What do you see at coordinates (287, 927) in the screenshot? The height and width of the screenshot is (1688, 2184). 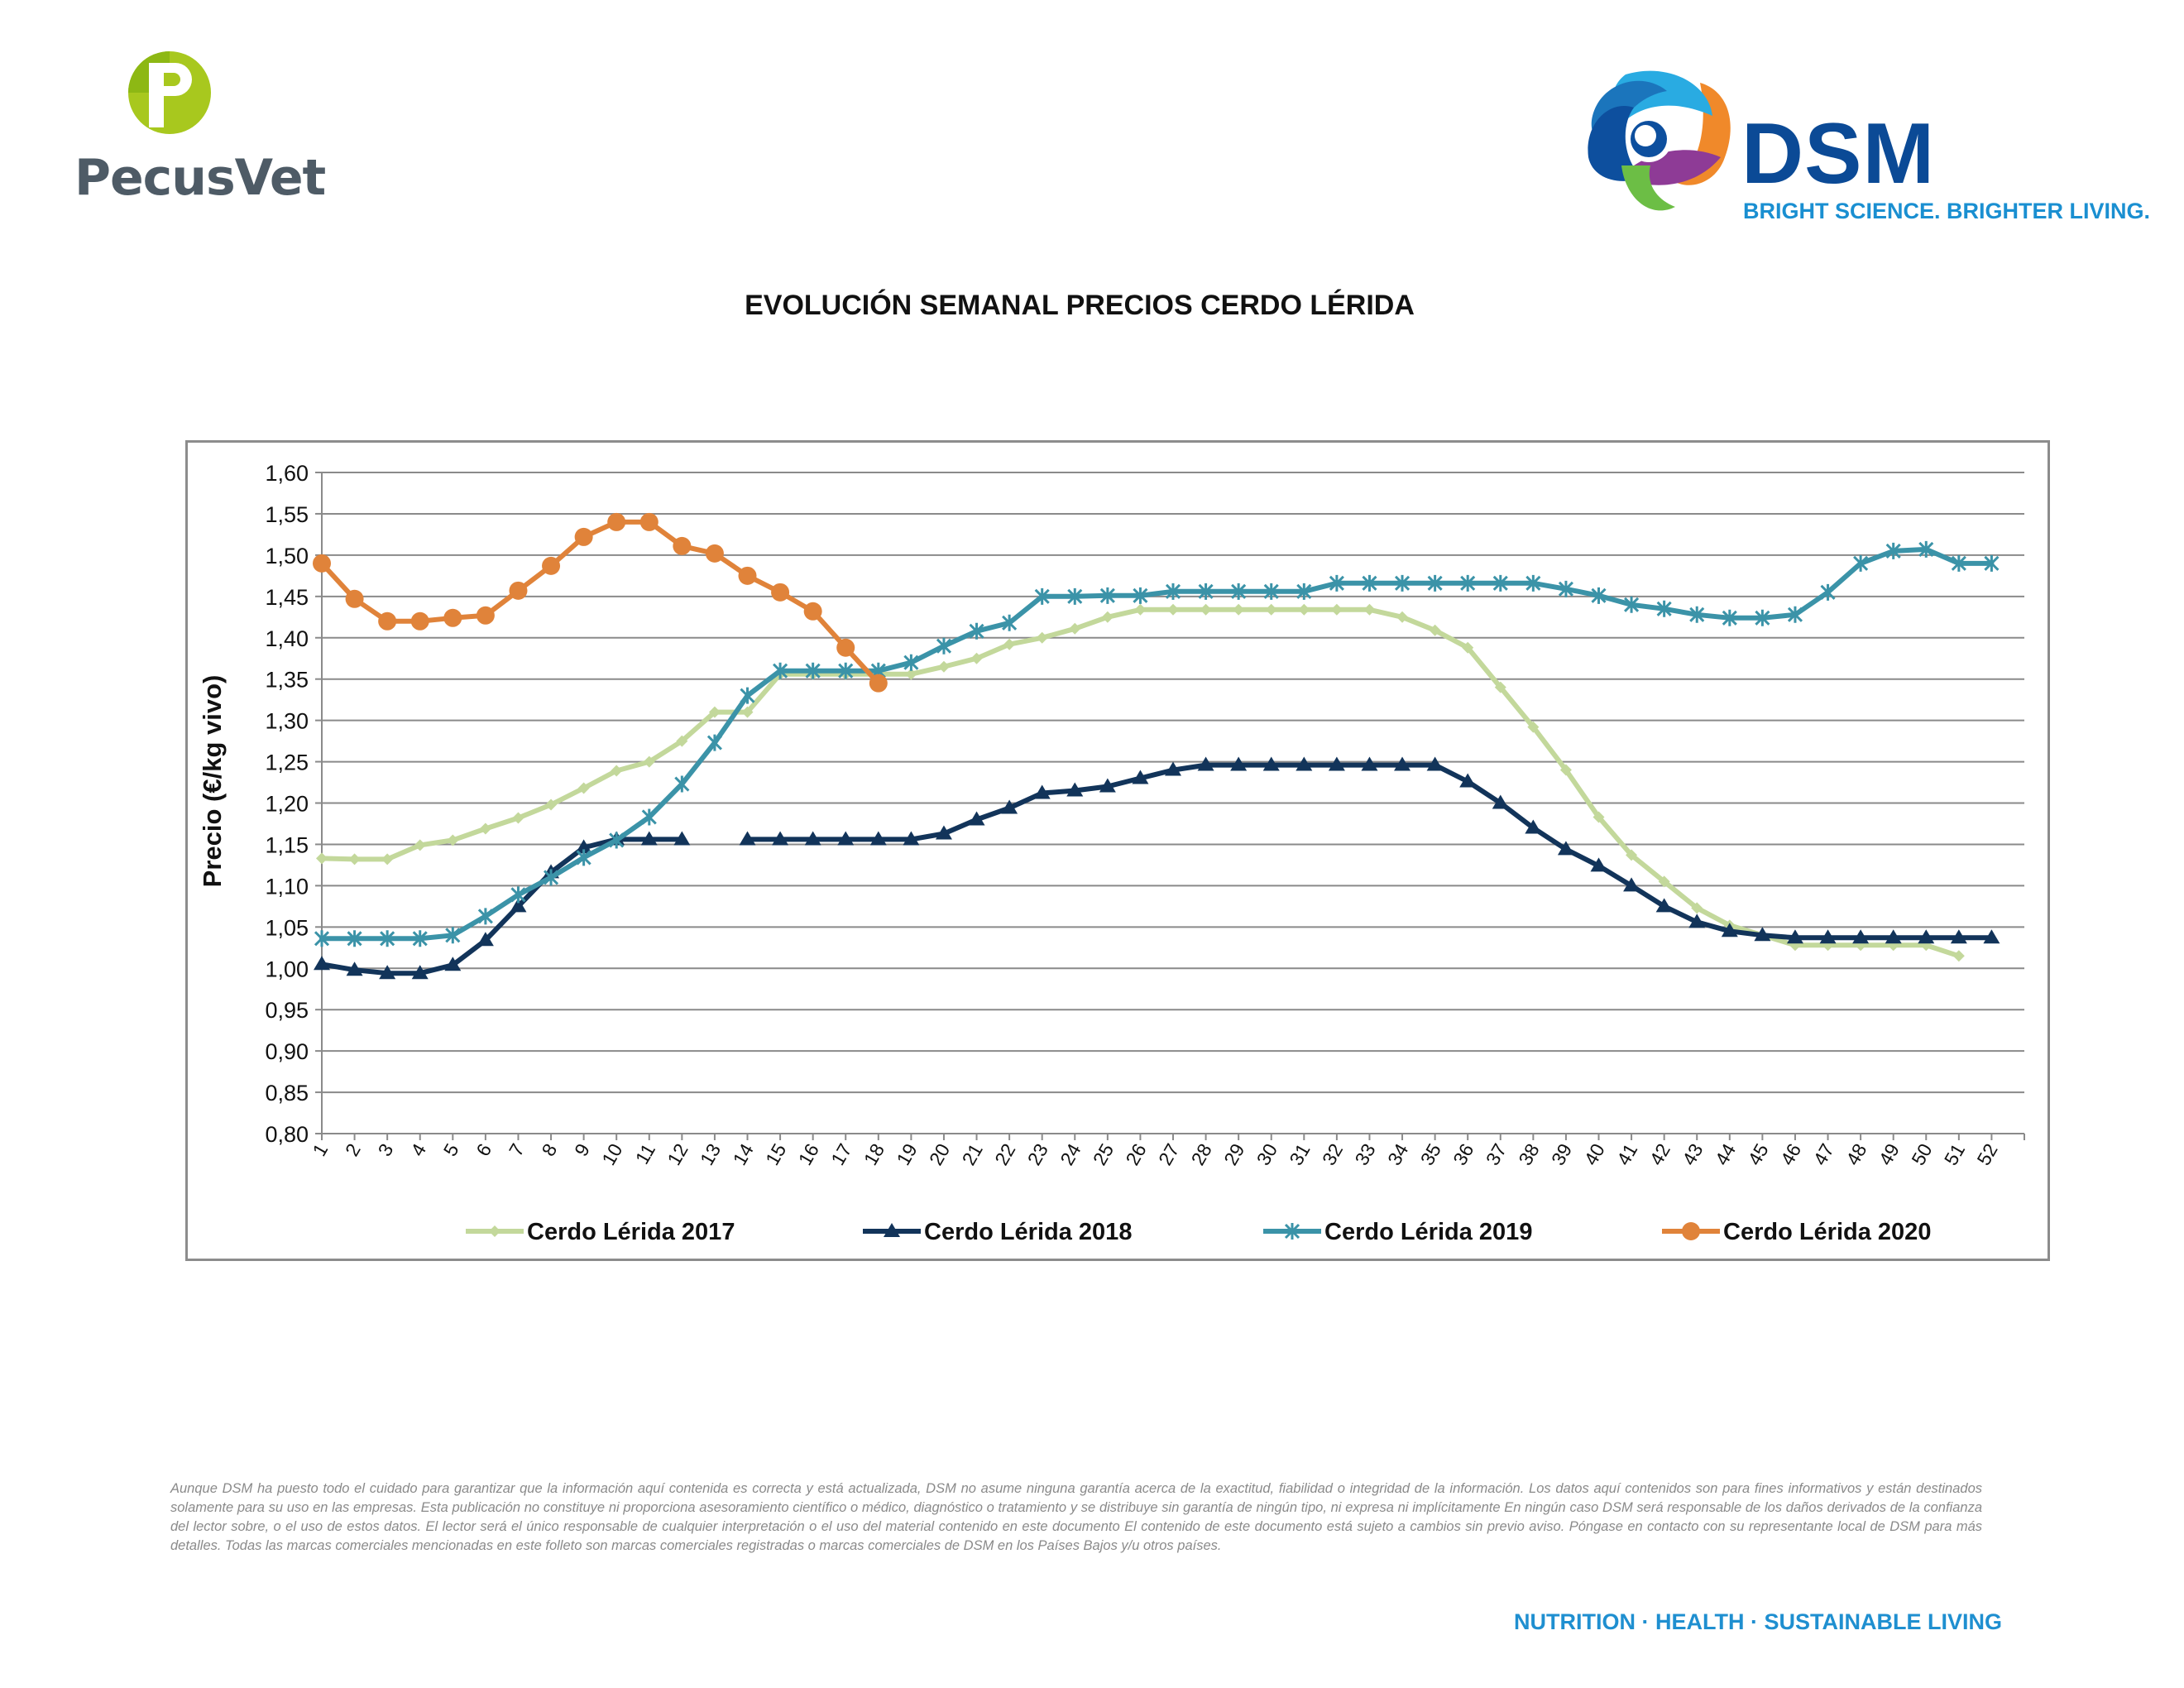 I see `y-tick-label: 1,05` at bounding box center [287, 927].